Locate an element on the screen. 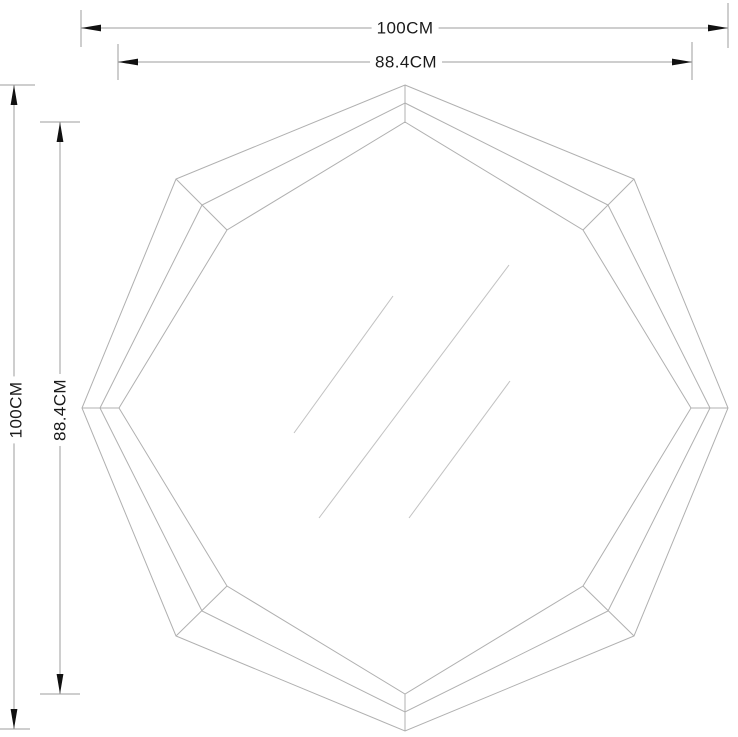 Image resolution: width=738 pixels, height=737 pixels. dim-label-height-inner: 88.4CM is located at coordinates (60, 410).